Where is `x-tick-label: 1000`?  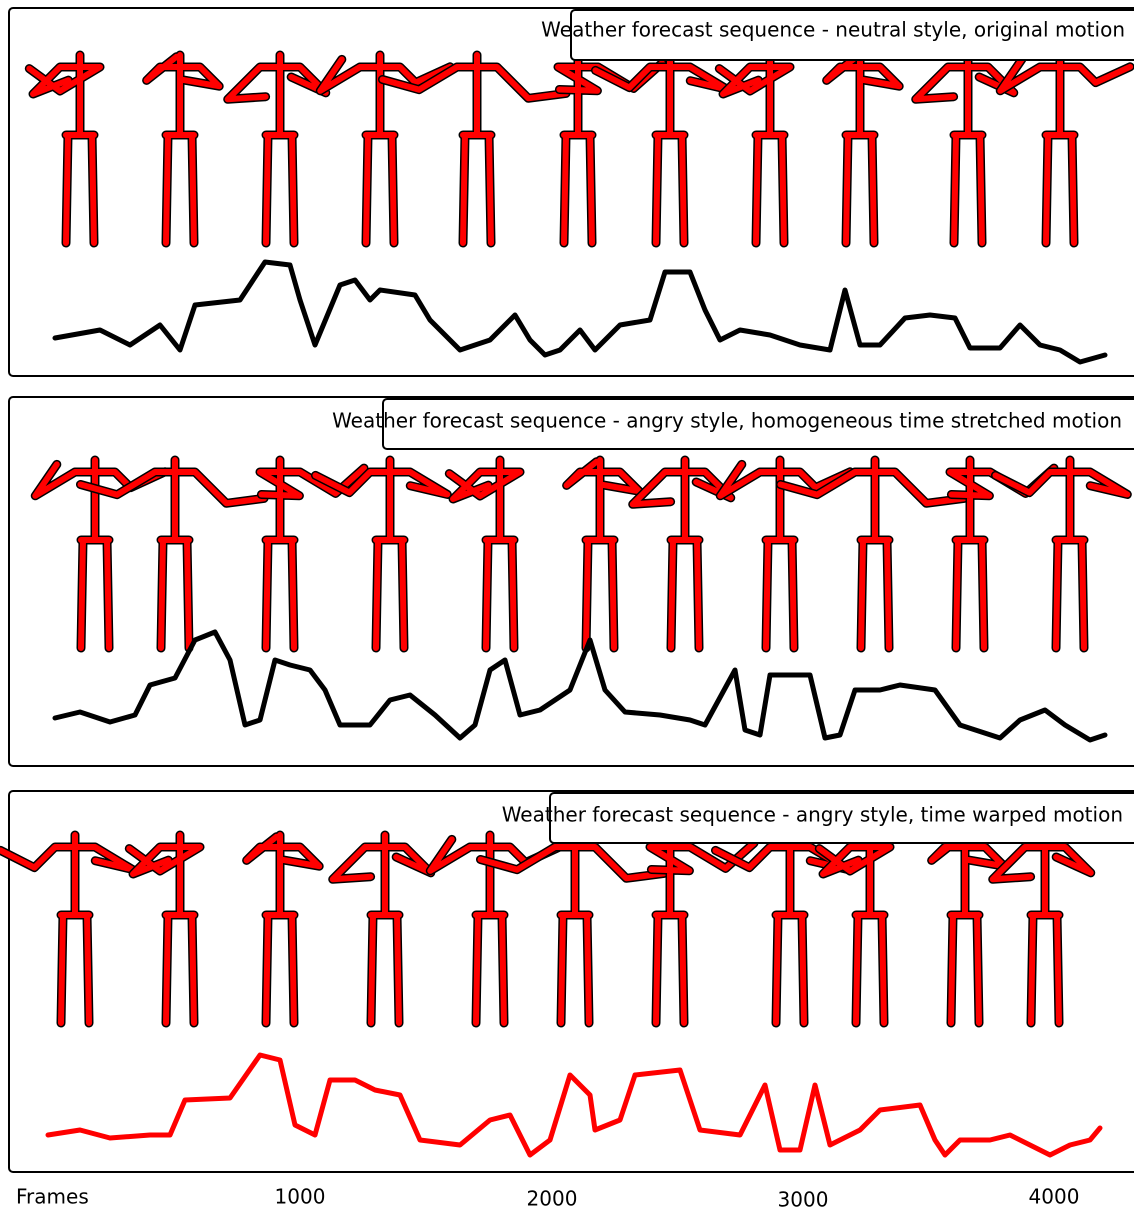 x-tick-label: 1000 is located at coordinates (300, 1197).